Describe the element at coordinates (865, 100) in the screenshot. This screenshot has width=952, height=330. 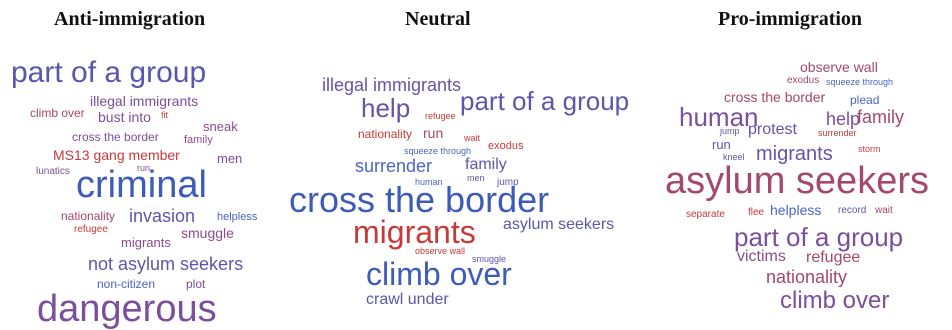
I see `word-plead: plead` at that location.